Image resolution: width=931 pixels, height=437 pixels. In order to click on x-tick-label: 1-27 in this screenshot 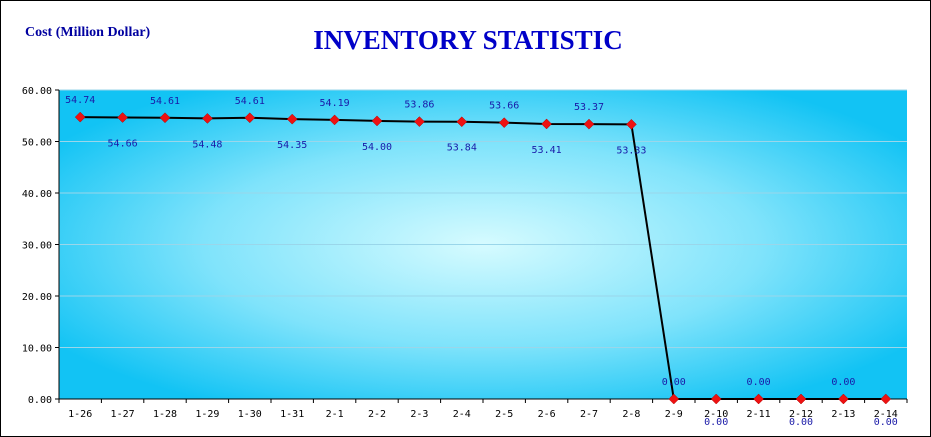, I will do `click(123, 414)`.